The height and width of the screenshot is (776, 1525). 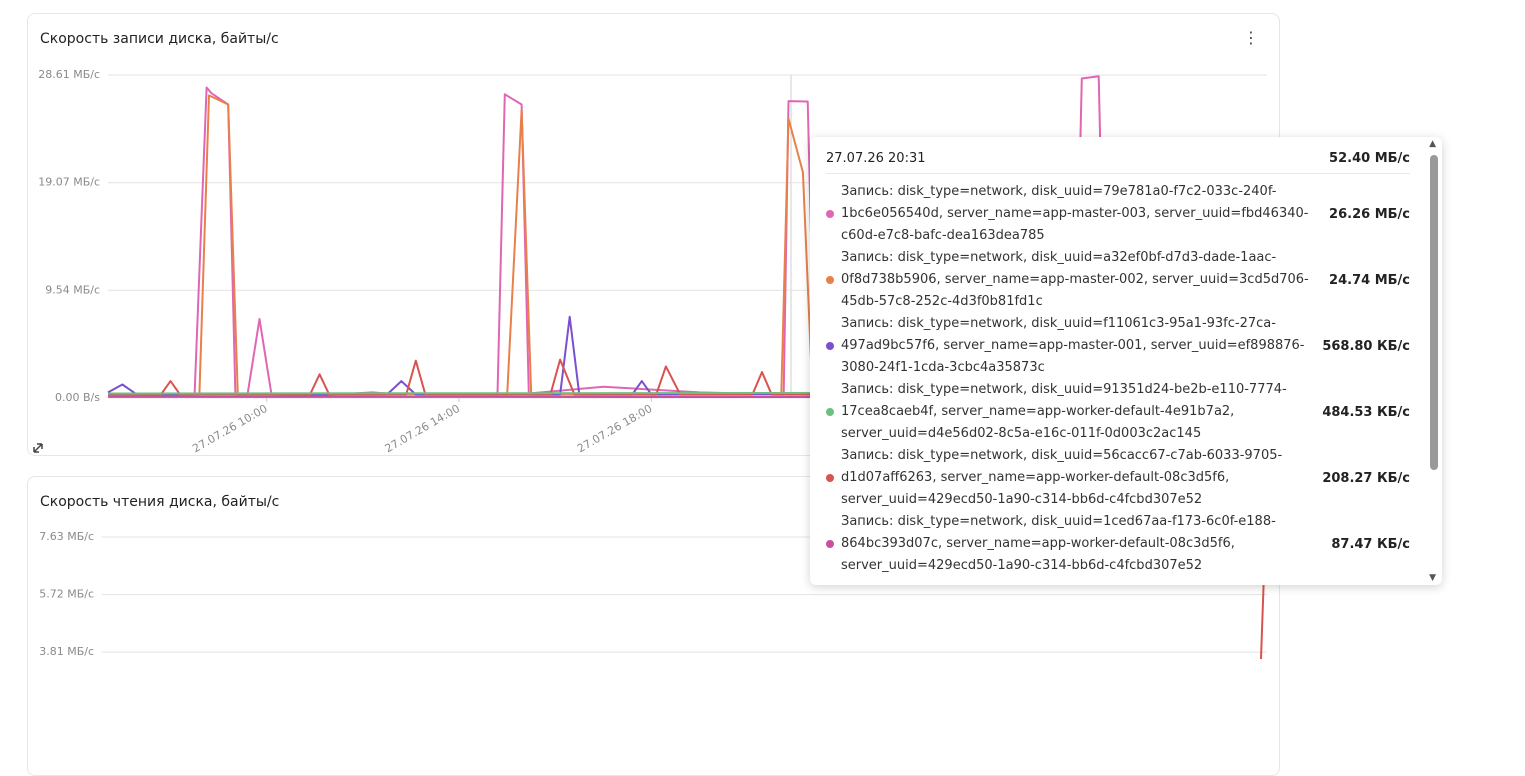 What do you see at coordinates (1432, 144) in the screenshot?
I see `scroll-up: ▲` at bounding box center [1432, 144].